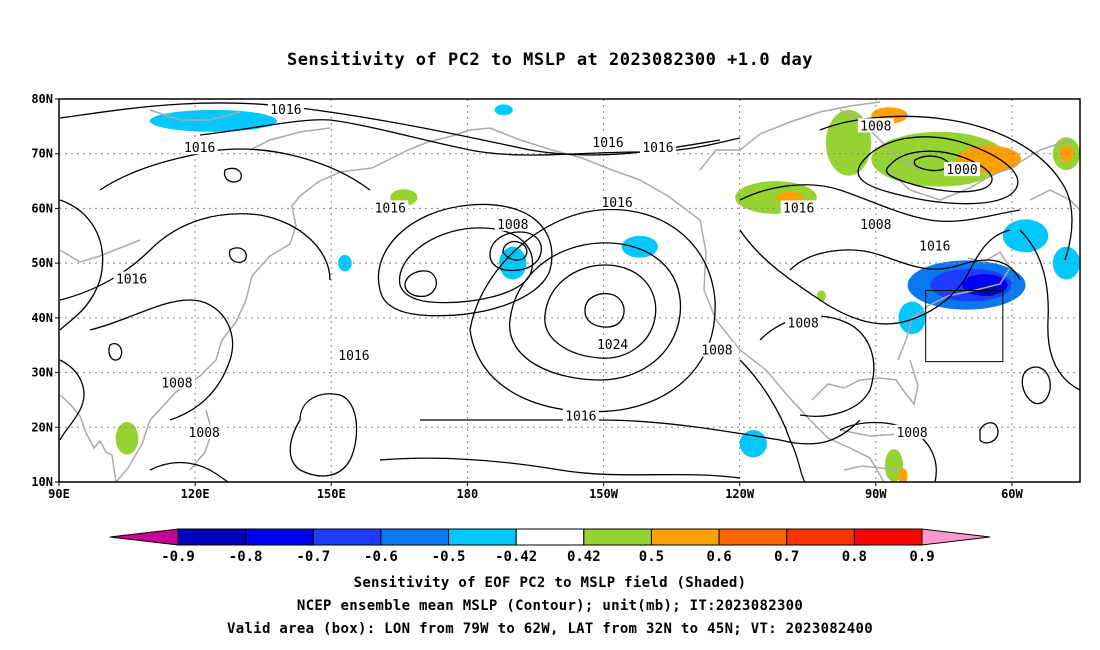 This screenshot has width=1100, height=650. What do you see at coordinates (639, 246) in the screenshot?
I see `shading-neg-0.5-2` at bounding box center [639, 246].